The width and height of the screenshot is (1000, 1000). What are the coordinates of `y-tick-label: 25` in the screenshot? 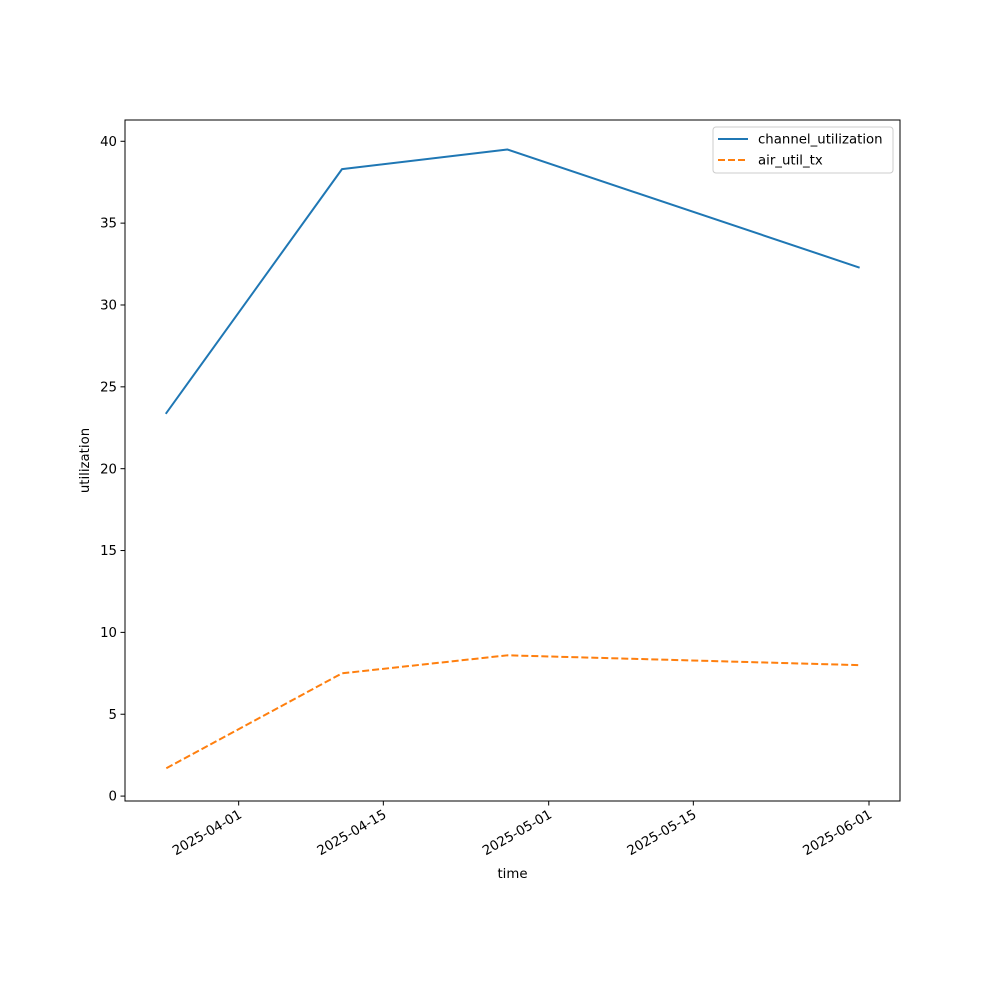 It's located at (108, 387).